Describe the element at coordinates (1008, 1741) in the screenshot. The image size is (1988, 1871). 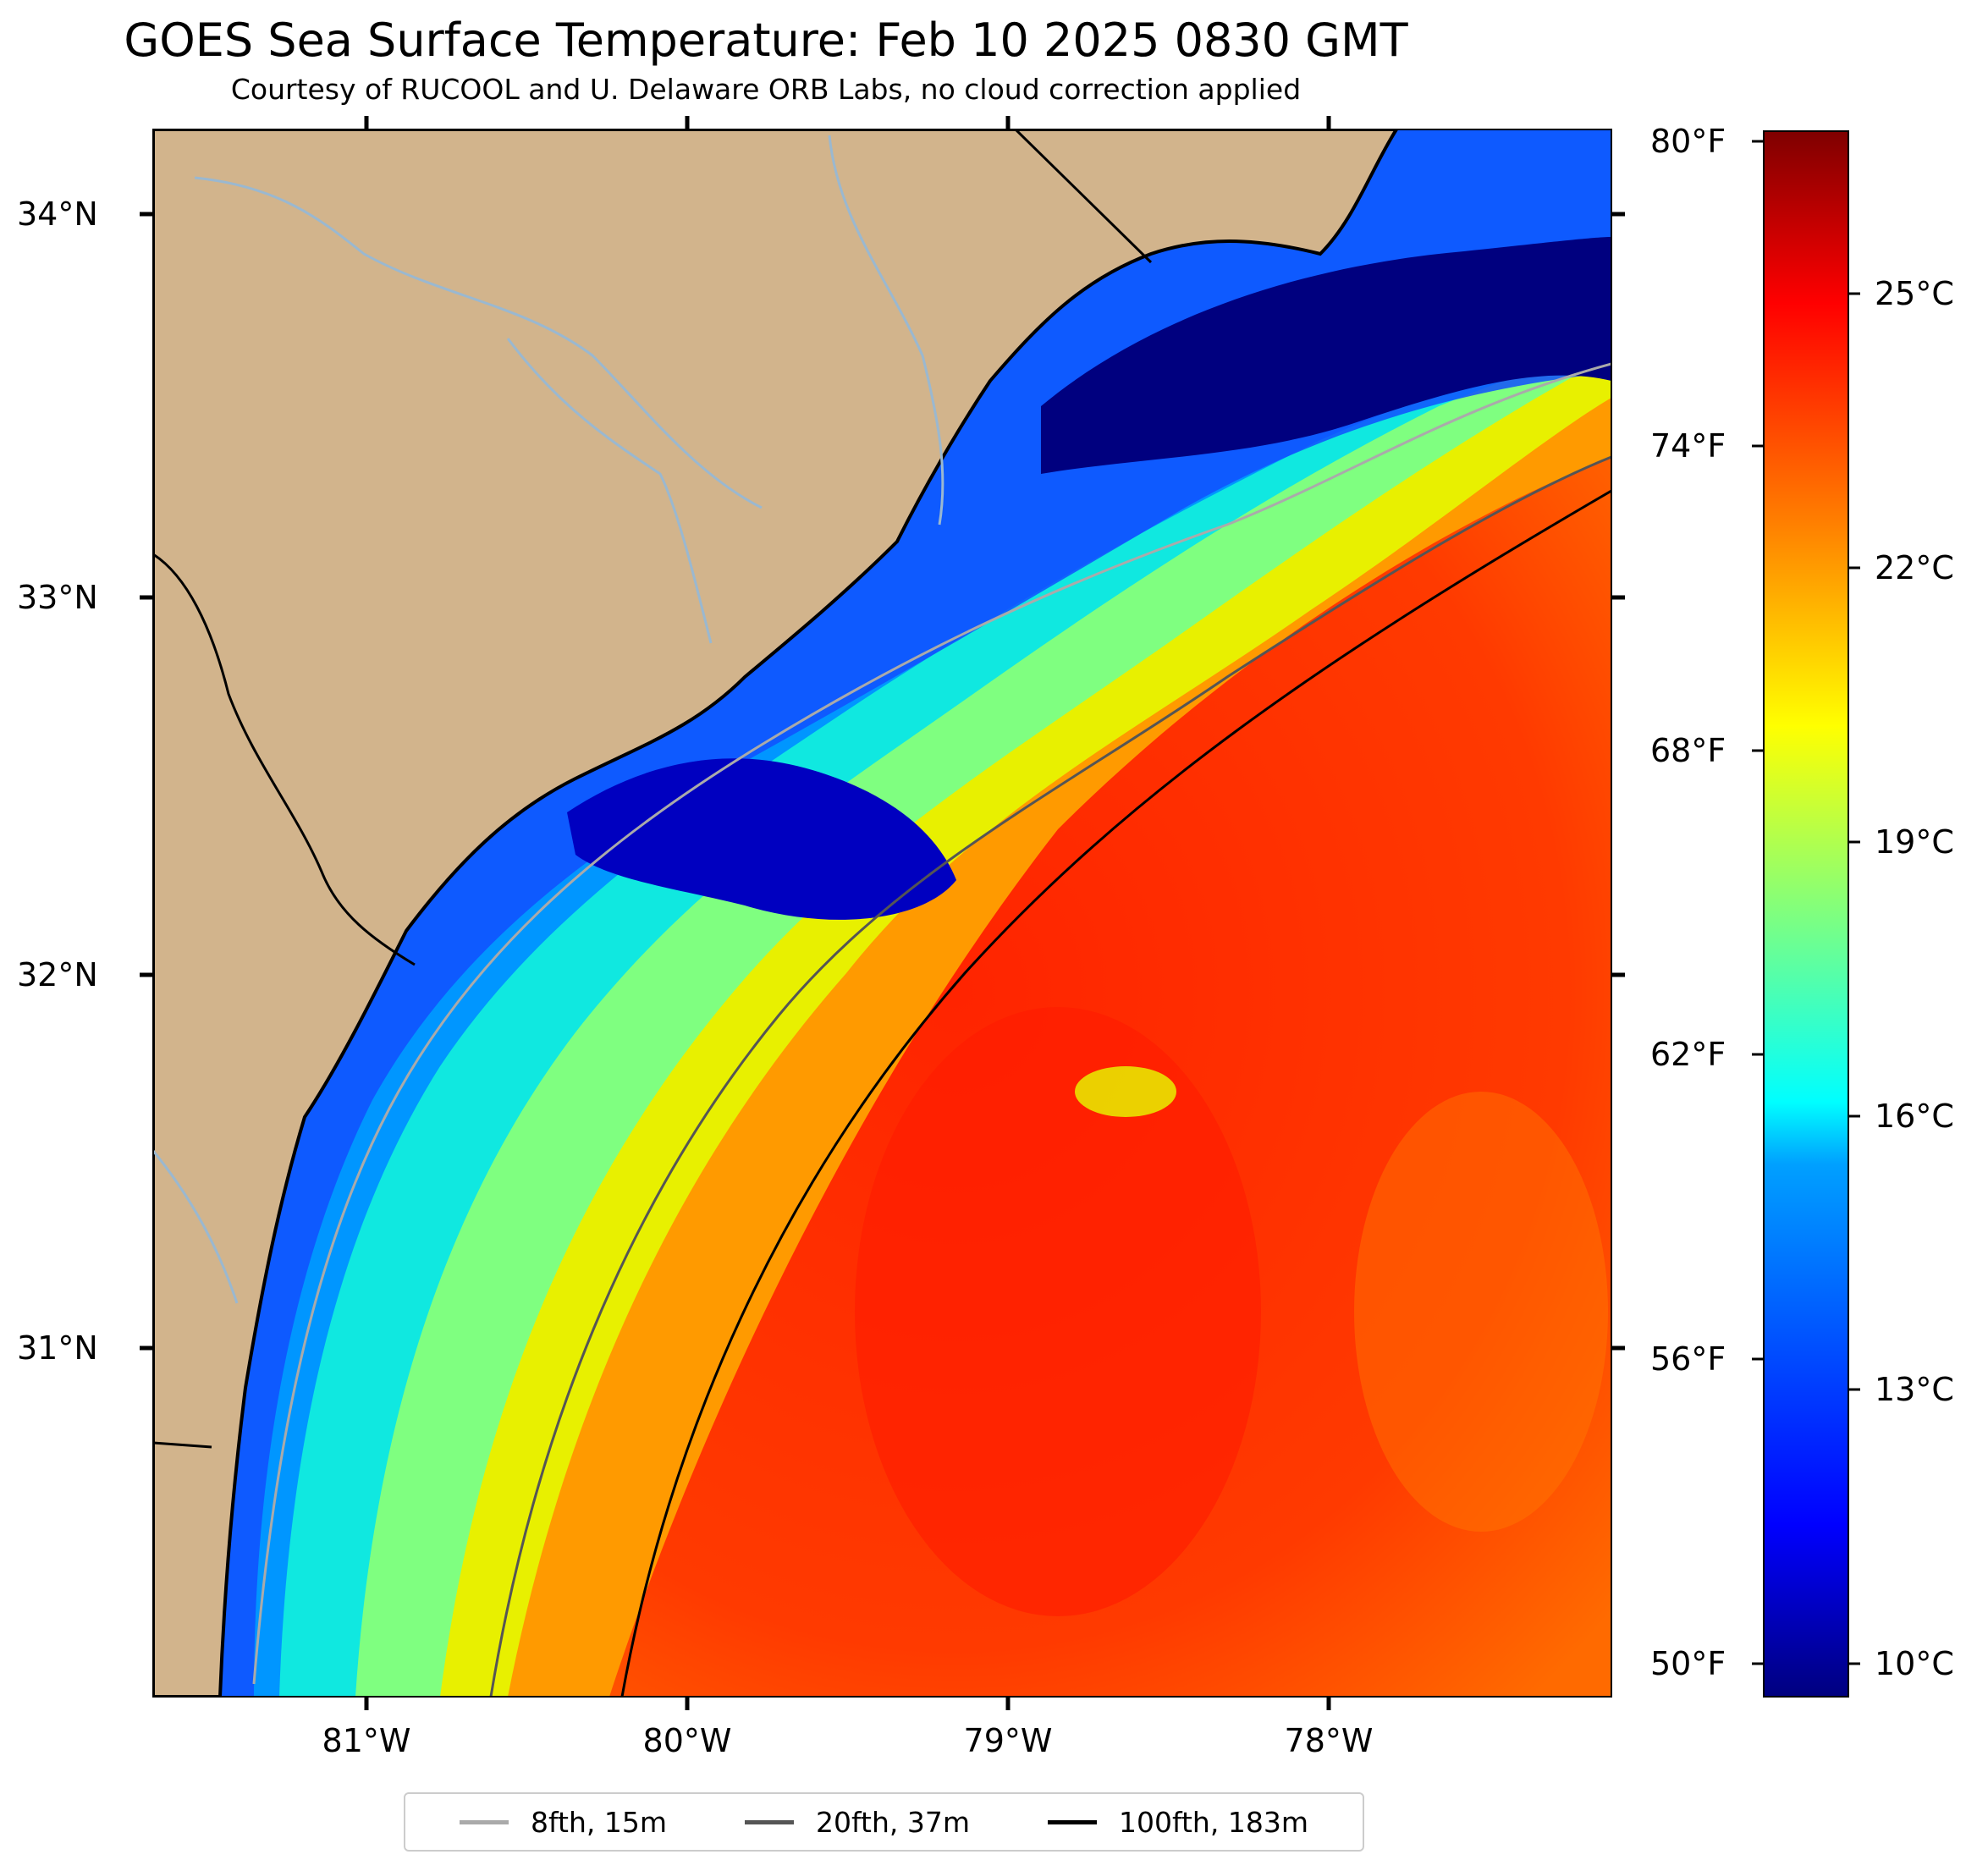
I see `lon-label-79w: 79°W` at that location.